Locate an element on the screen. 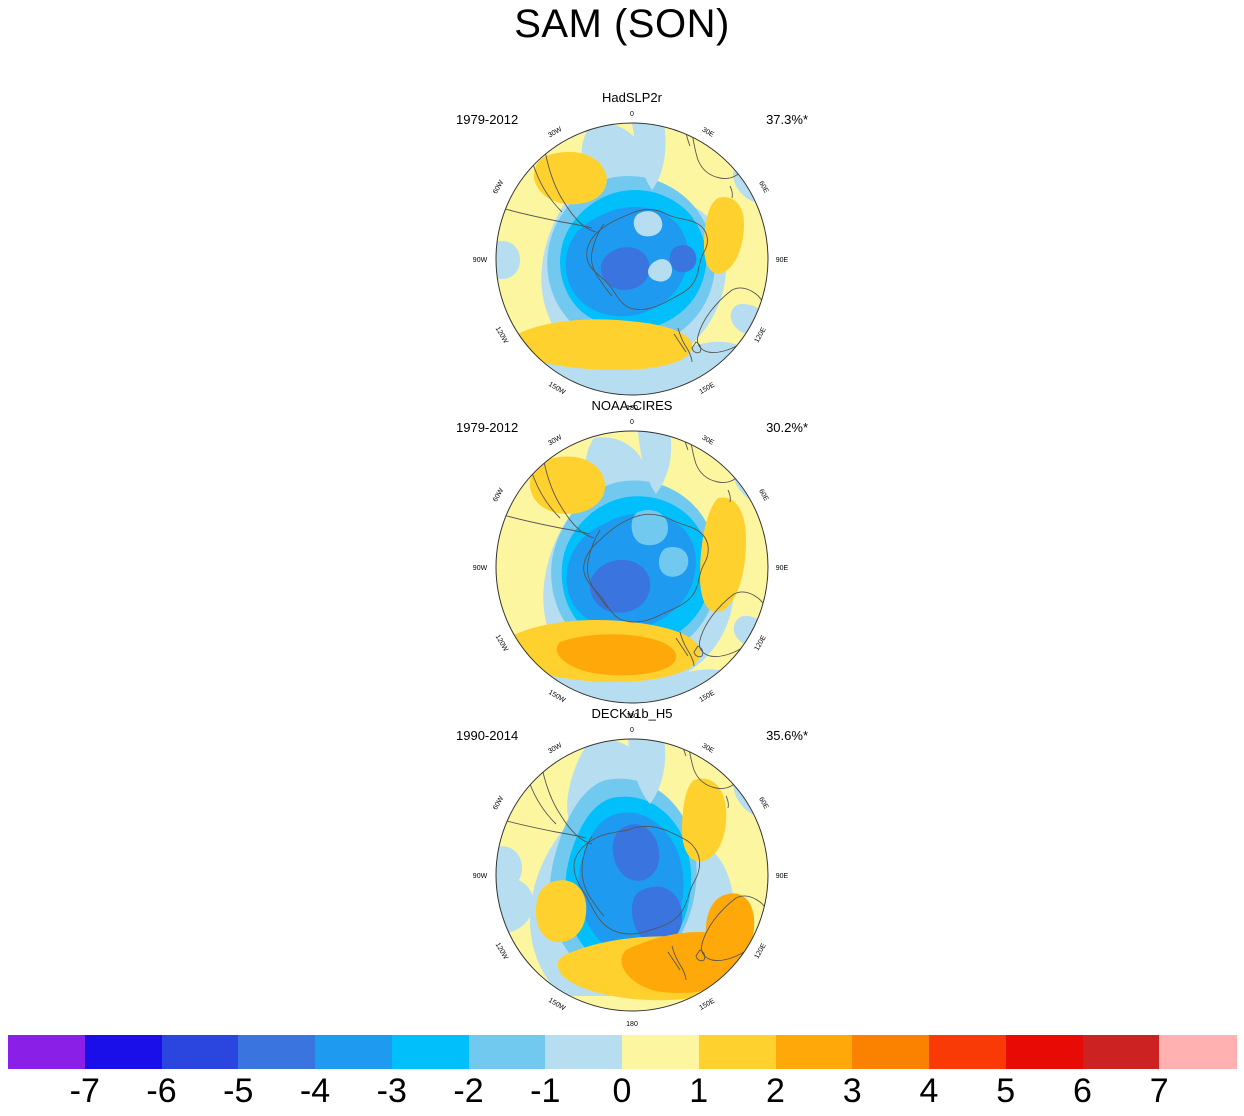 Image resolution: width=1244 pixels, height=1116 pixels. panel-title: NOAA-CIRES is located at coordinates (632, 405).